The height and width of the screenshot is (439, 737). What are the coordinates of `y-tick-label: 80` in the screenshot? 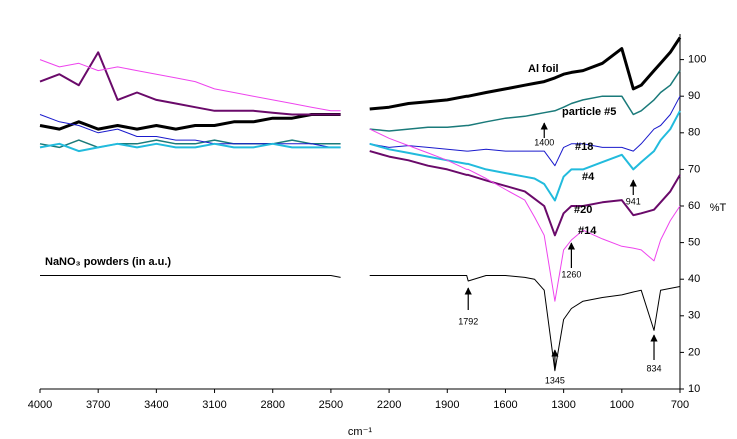 It's located at (694, 133).